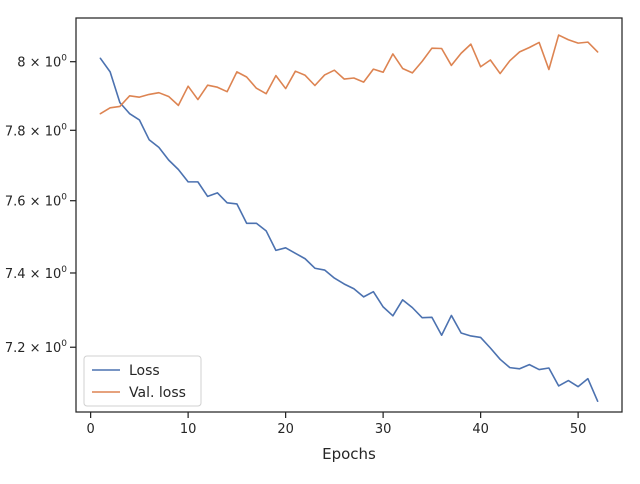  What do you see at coordinates (578, 429) in the screenshot?
I see `x-tick-label: 50` at bounding box center [578, 429].